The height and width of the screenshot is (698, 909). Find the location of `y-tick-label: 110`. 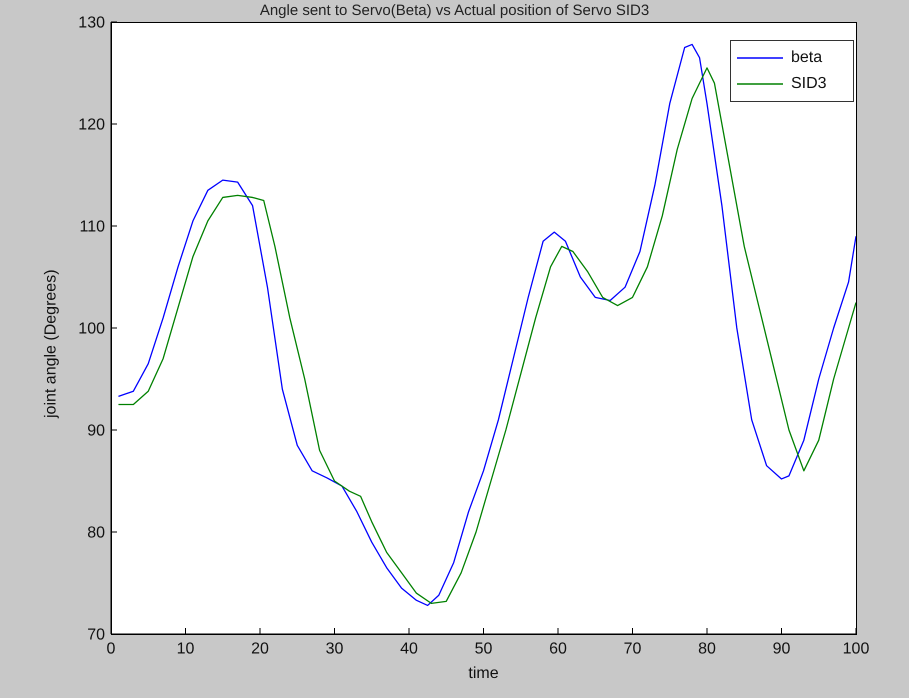

y-tick-label: 110 is located at coordinates (92, 227).